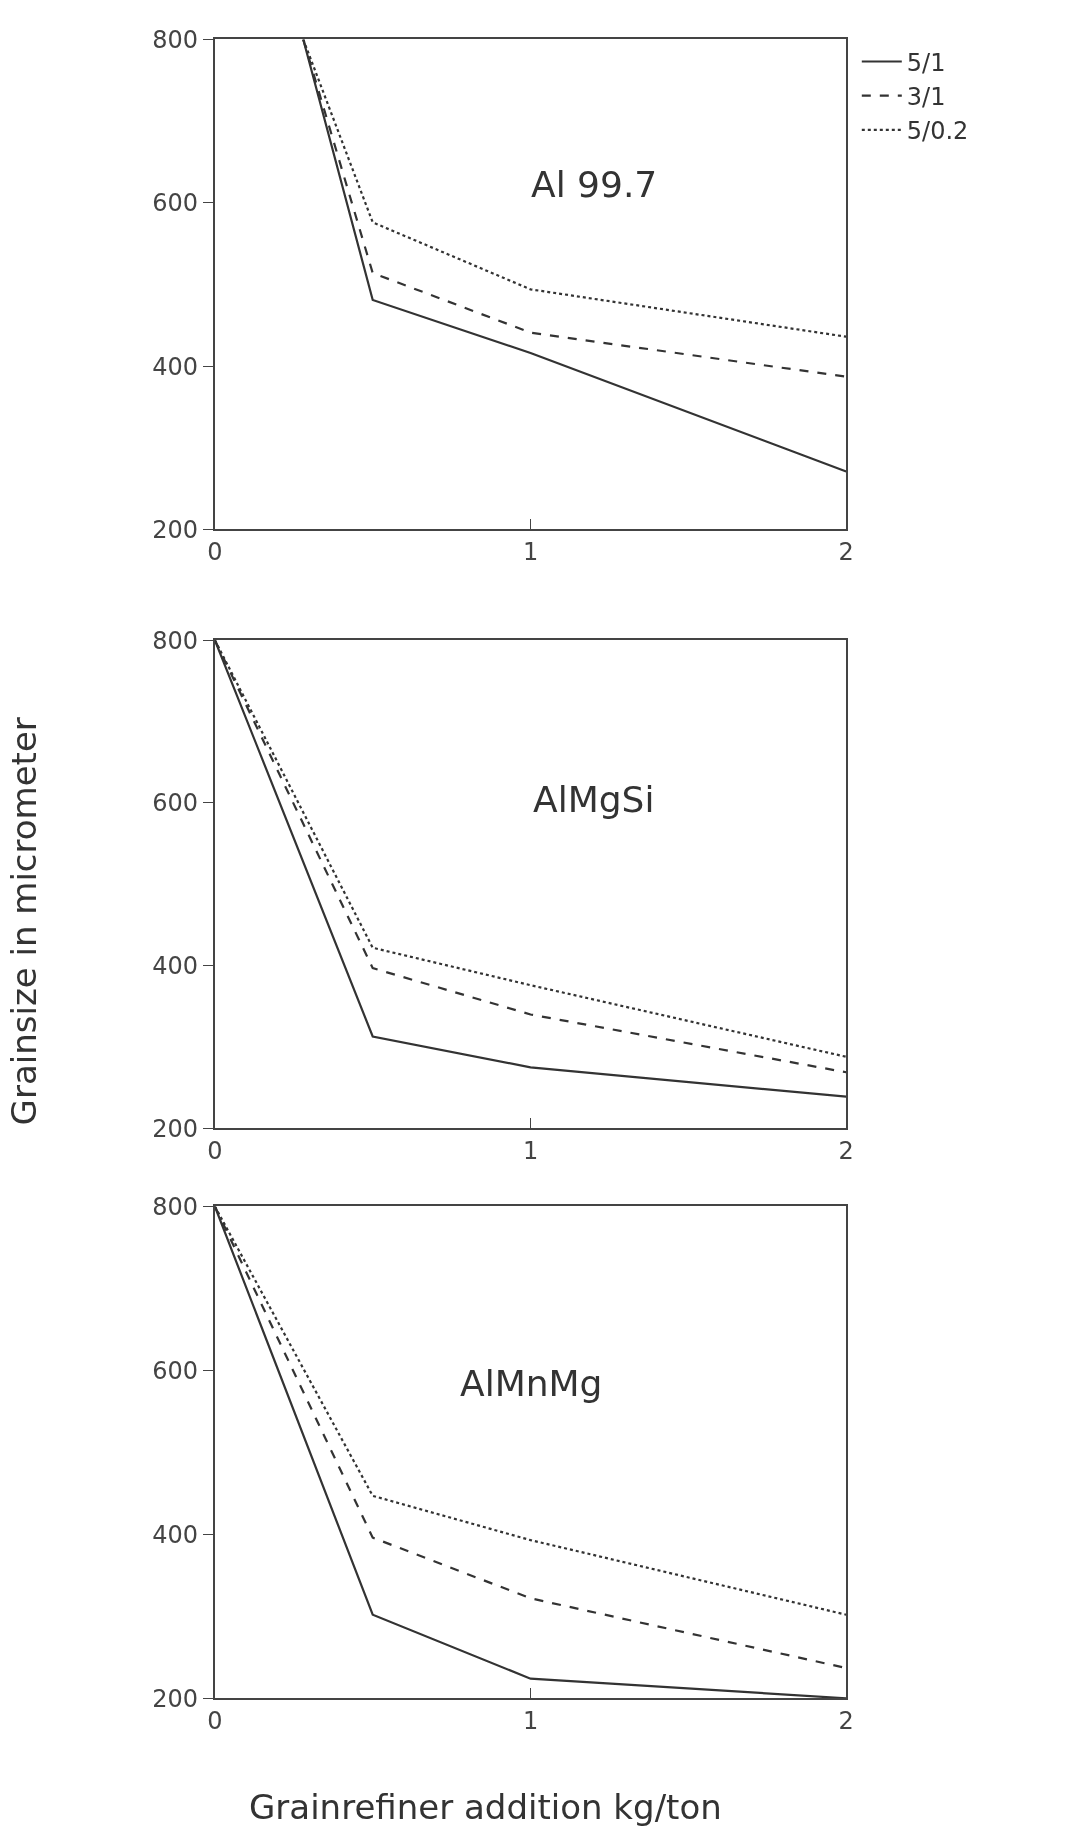 The width and height of the screenshot is (1077, 1843). I want to click on legend-label: 5/1, so click(926, 62).